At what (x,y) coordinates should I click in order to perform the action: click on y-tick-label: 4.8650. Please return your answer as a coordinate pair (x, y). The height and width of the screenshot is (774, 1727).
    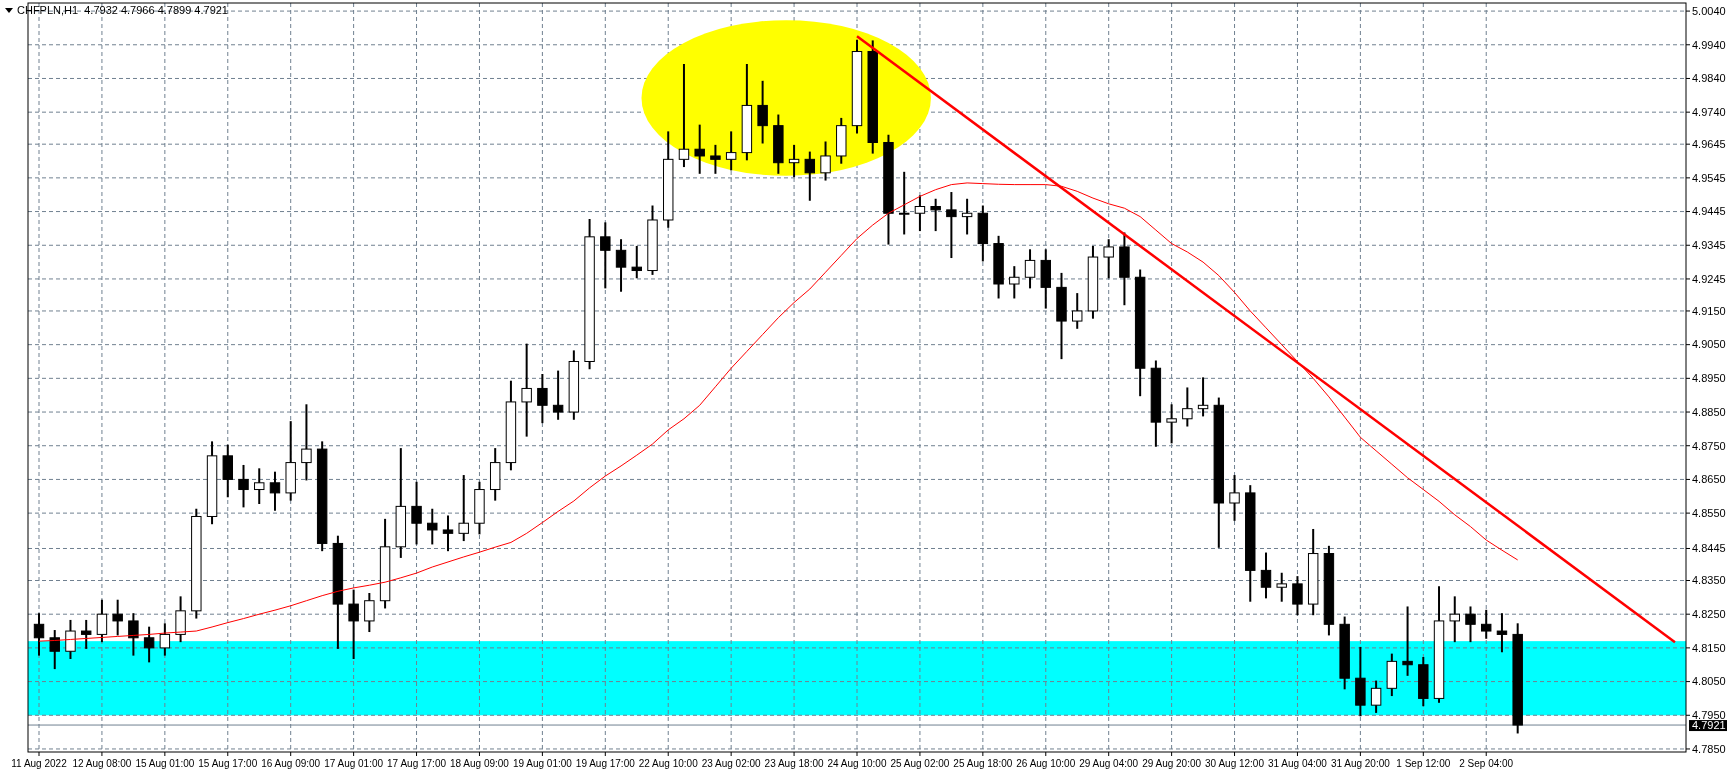
    Looking at the image, I should click on (1709, 479).